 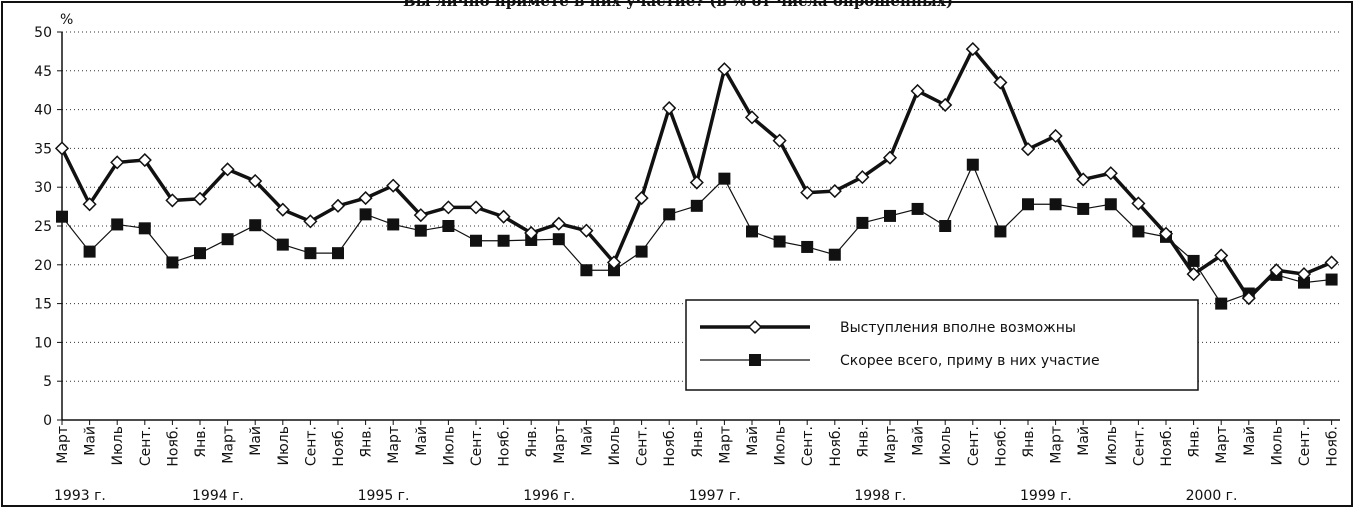 What do you see at coordinates (549, 496) in the screenshot?
I see `year-label: 1996 г.` at bounding box center [549, 496].